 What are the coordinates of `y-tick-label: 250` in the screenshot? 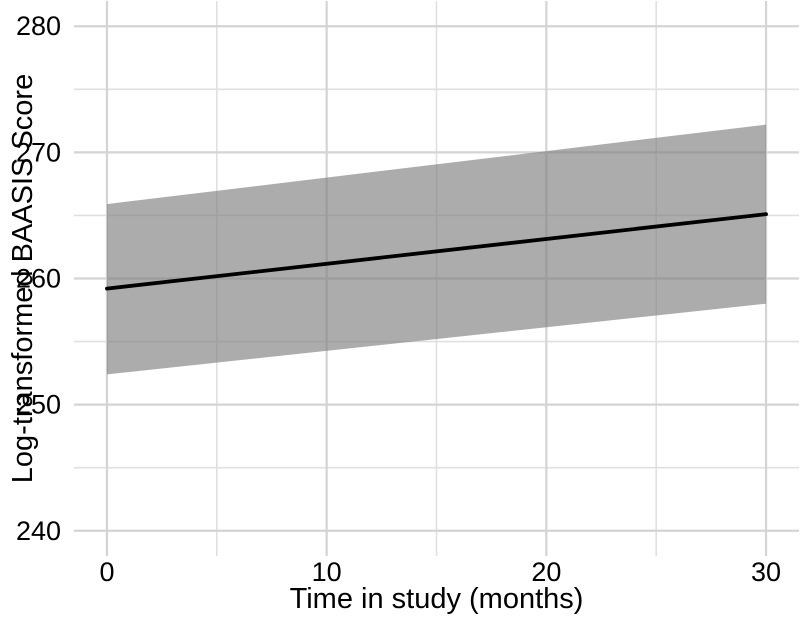 It's located at (38, 405).